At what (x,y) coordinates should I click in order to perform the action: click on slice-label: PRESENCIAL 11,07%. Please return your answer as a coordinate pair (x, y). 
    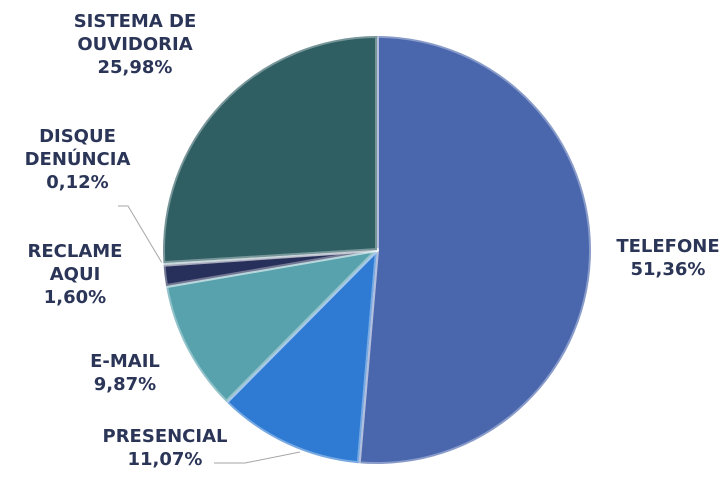
    Looking at the image, I should click on (165, 448).